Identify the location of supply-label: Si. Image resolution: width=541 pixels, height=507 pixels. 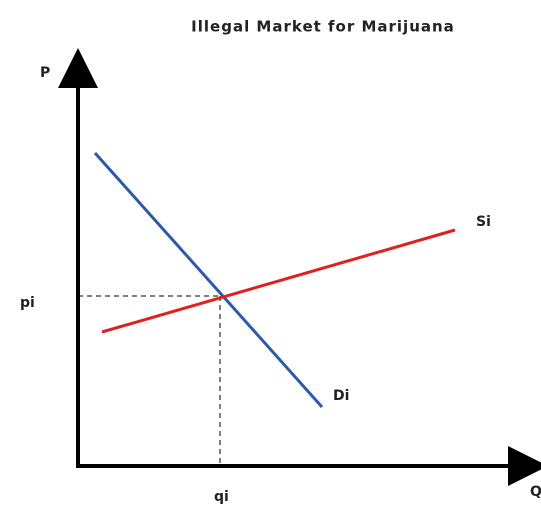
(483, 222).